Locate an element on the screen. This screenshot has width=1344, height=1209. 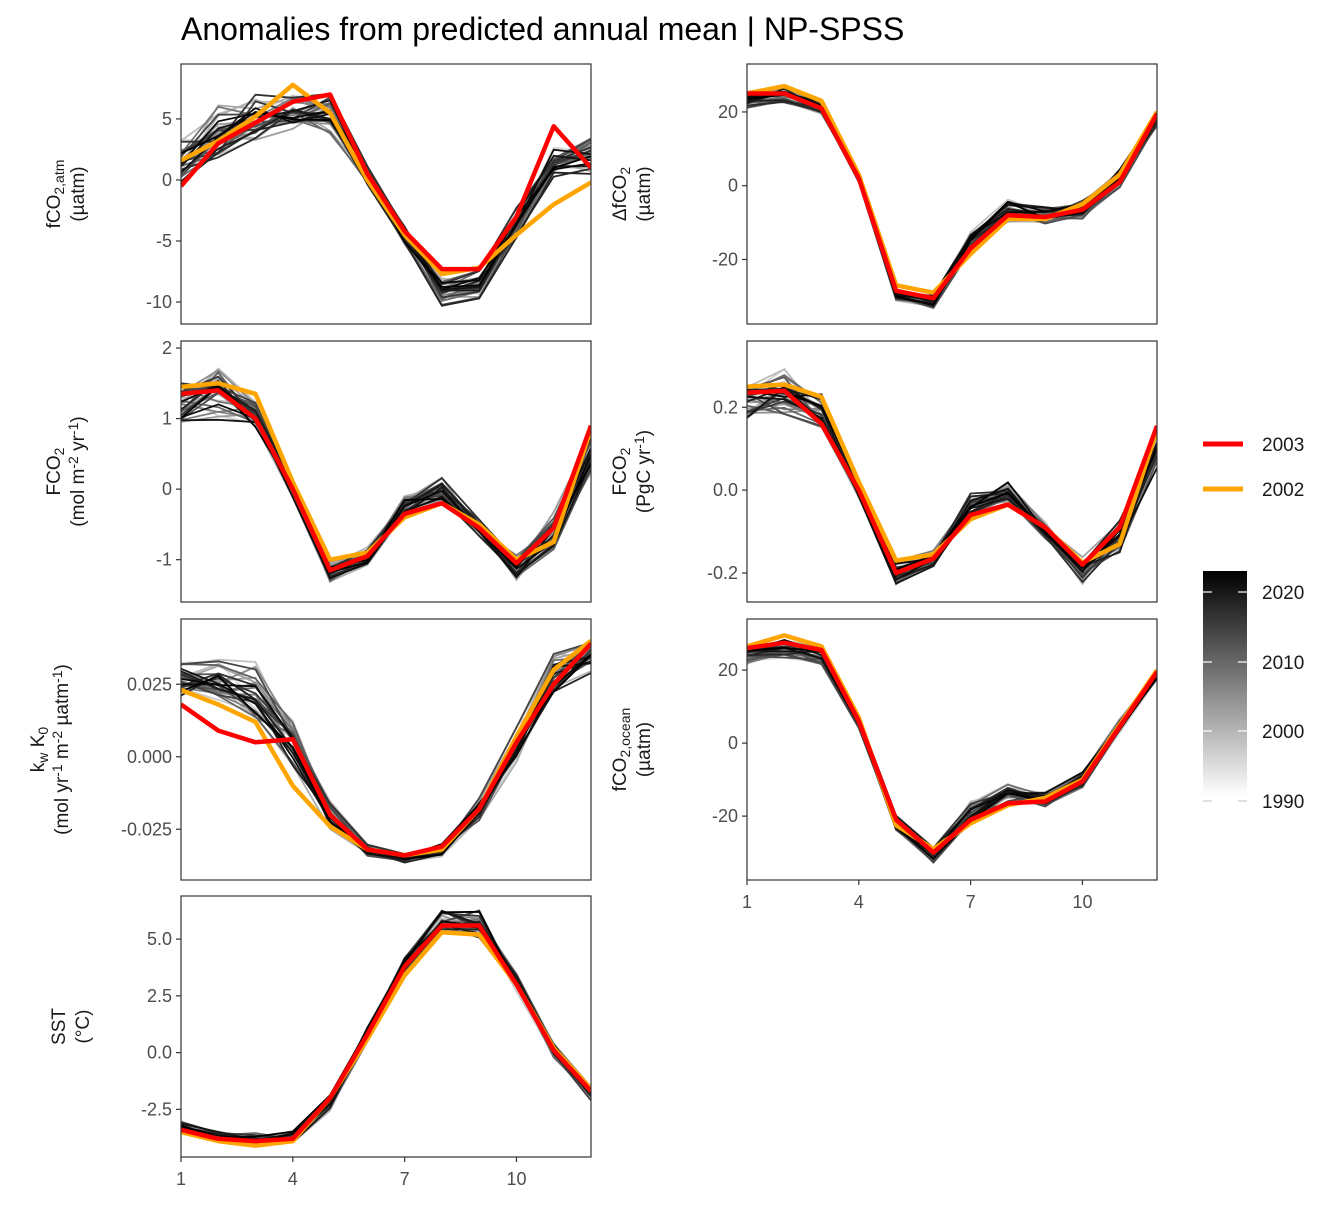
panel-fco2_atm: 5 0 -5 -10 fCO2,atm (µatm) is located at coordinates (318, 194).